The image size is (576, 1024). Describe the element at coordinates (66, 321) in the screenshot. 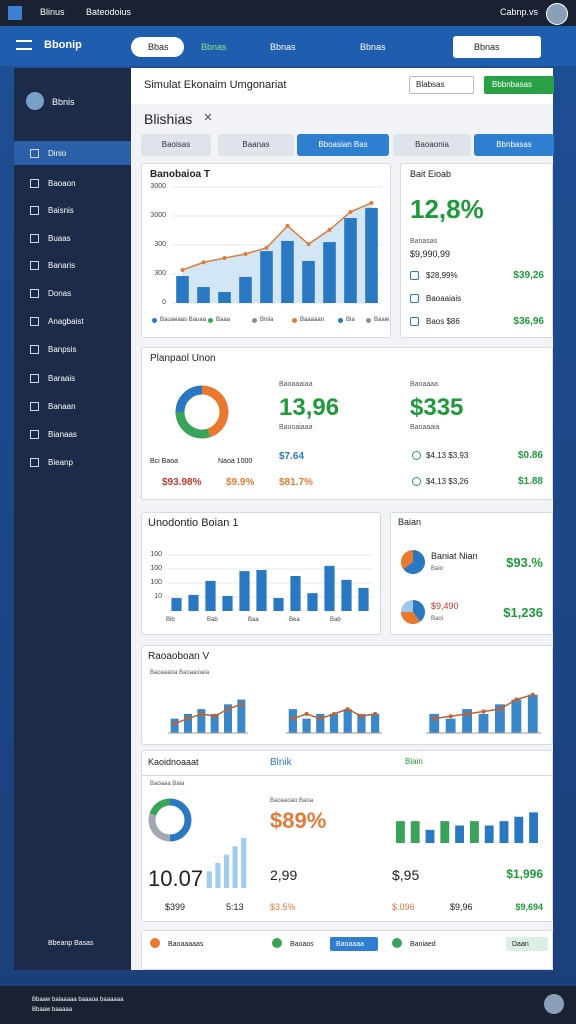

I see `sidebar-item: Anagbaist` at that location.